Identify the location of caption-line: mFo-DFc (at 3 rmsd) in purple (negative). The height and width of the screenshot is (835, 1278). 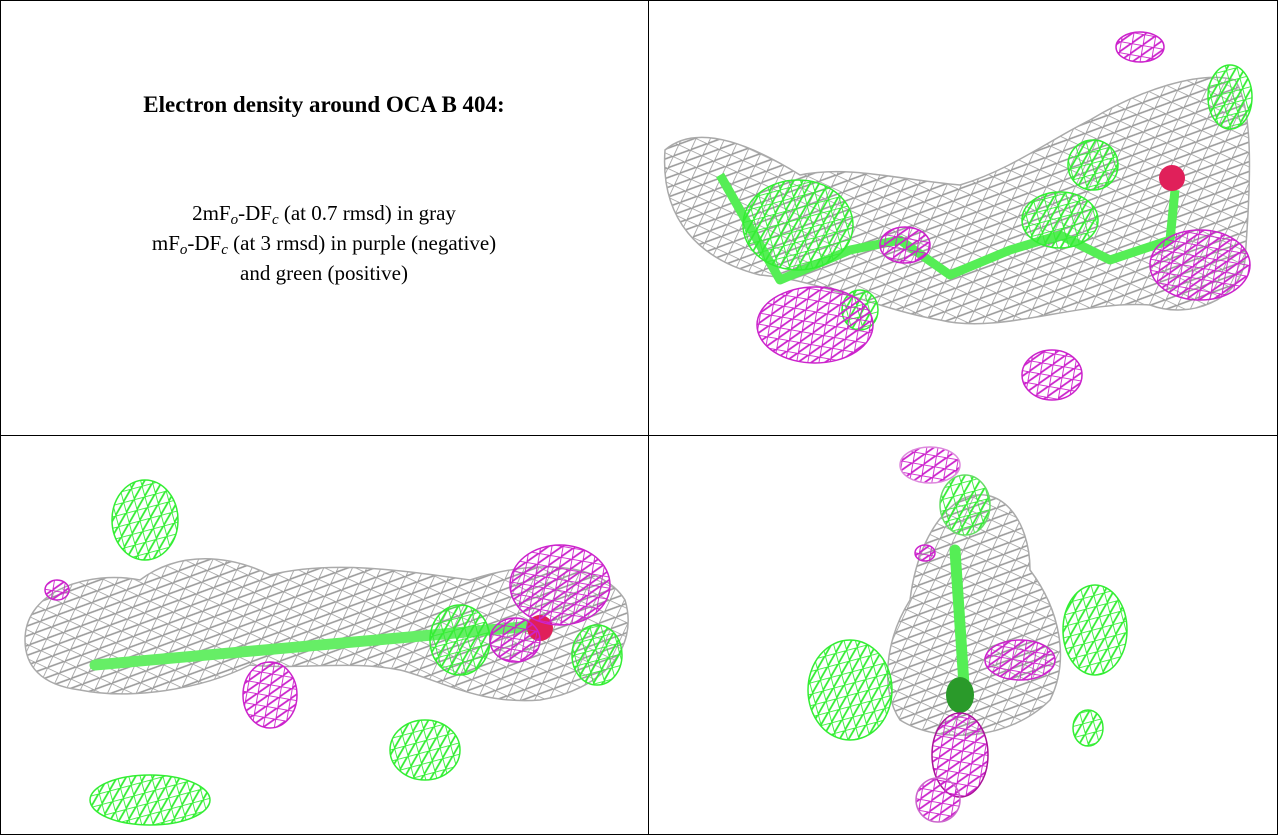
(324, 243).